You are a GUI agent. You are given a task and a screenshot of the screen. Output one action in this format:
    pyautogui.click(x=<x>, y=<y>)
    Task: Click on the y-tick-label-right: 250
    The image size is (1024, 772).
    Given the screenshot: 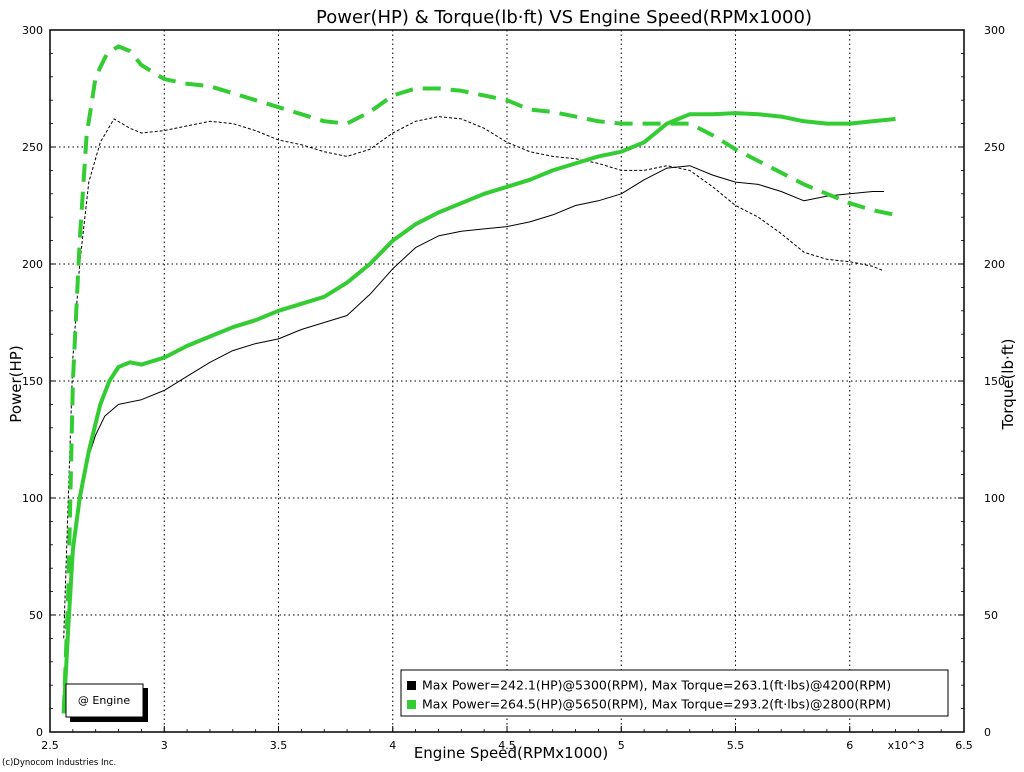 What is the action you would take?
    pyautogui.click(x=994, y=147)
    